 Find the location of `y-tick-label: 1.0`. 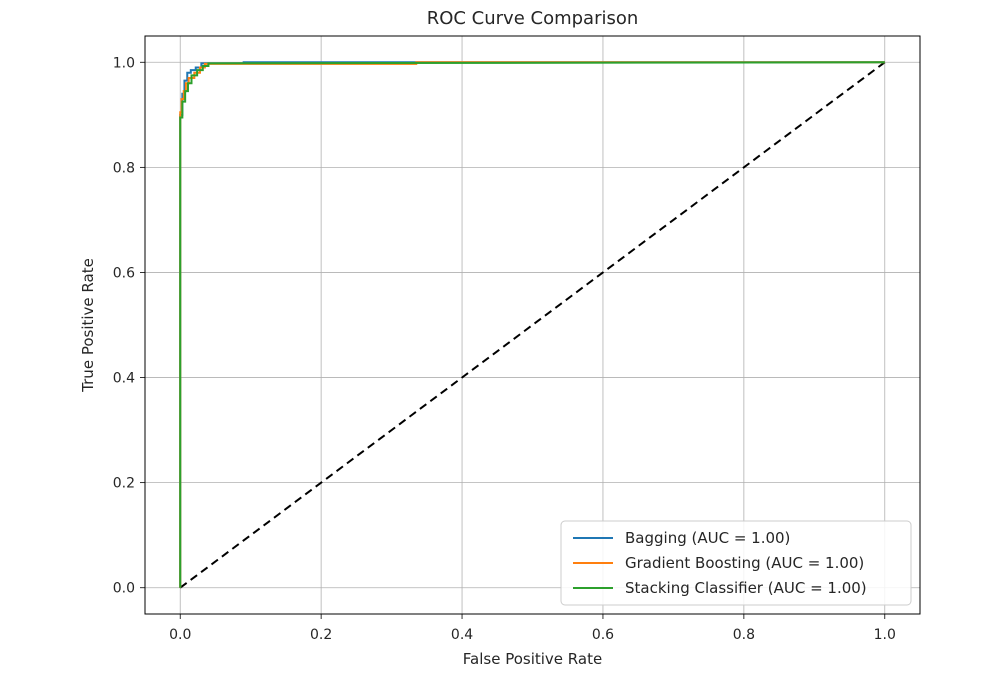

y-tick-label: 1.0 is located at coordinates (124, 63).